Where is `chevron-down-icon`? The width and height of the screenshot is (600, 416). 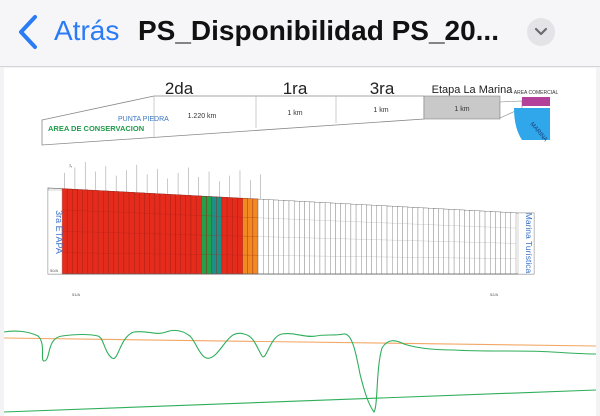 chevron-down-icon is located at coordinates (541, 31).